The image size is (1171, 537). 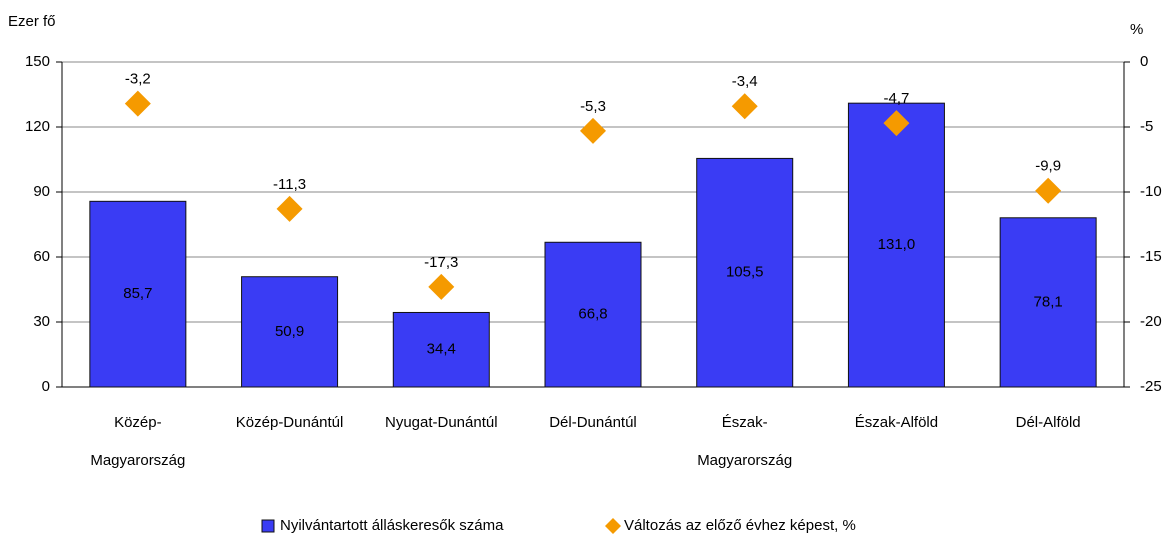 I want to click on y2-tick-label: -10, so click(x=1151, y=191).